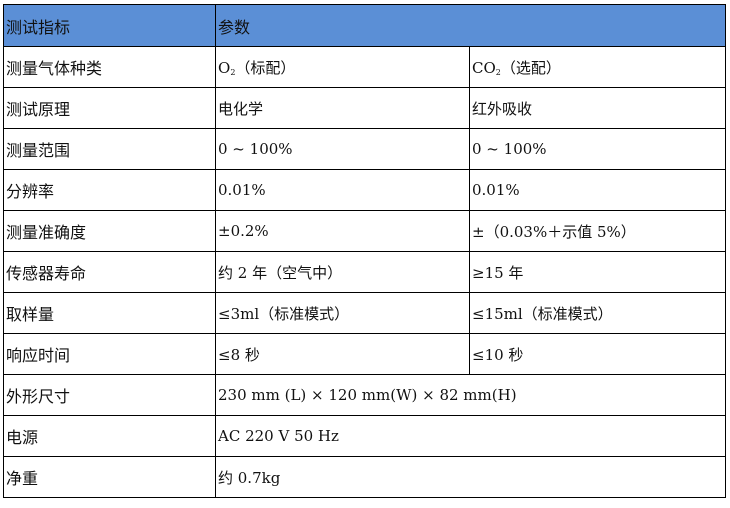 Image resolution: width=730 pixels, height=508 pixels. I want to click on row-value-o2: ≤8 秒, so click(342, 354).